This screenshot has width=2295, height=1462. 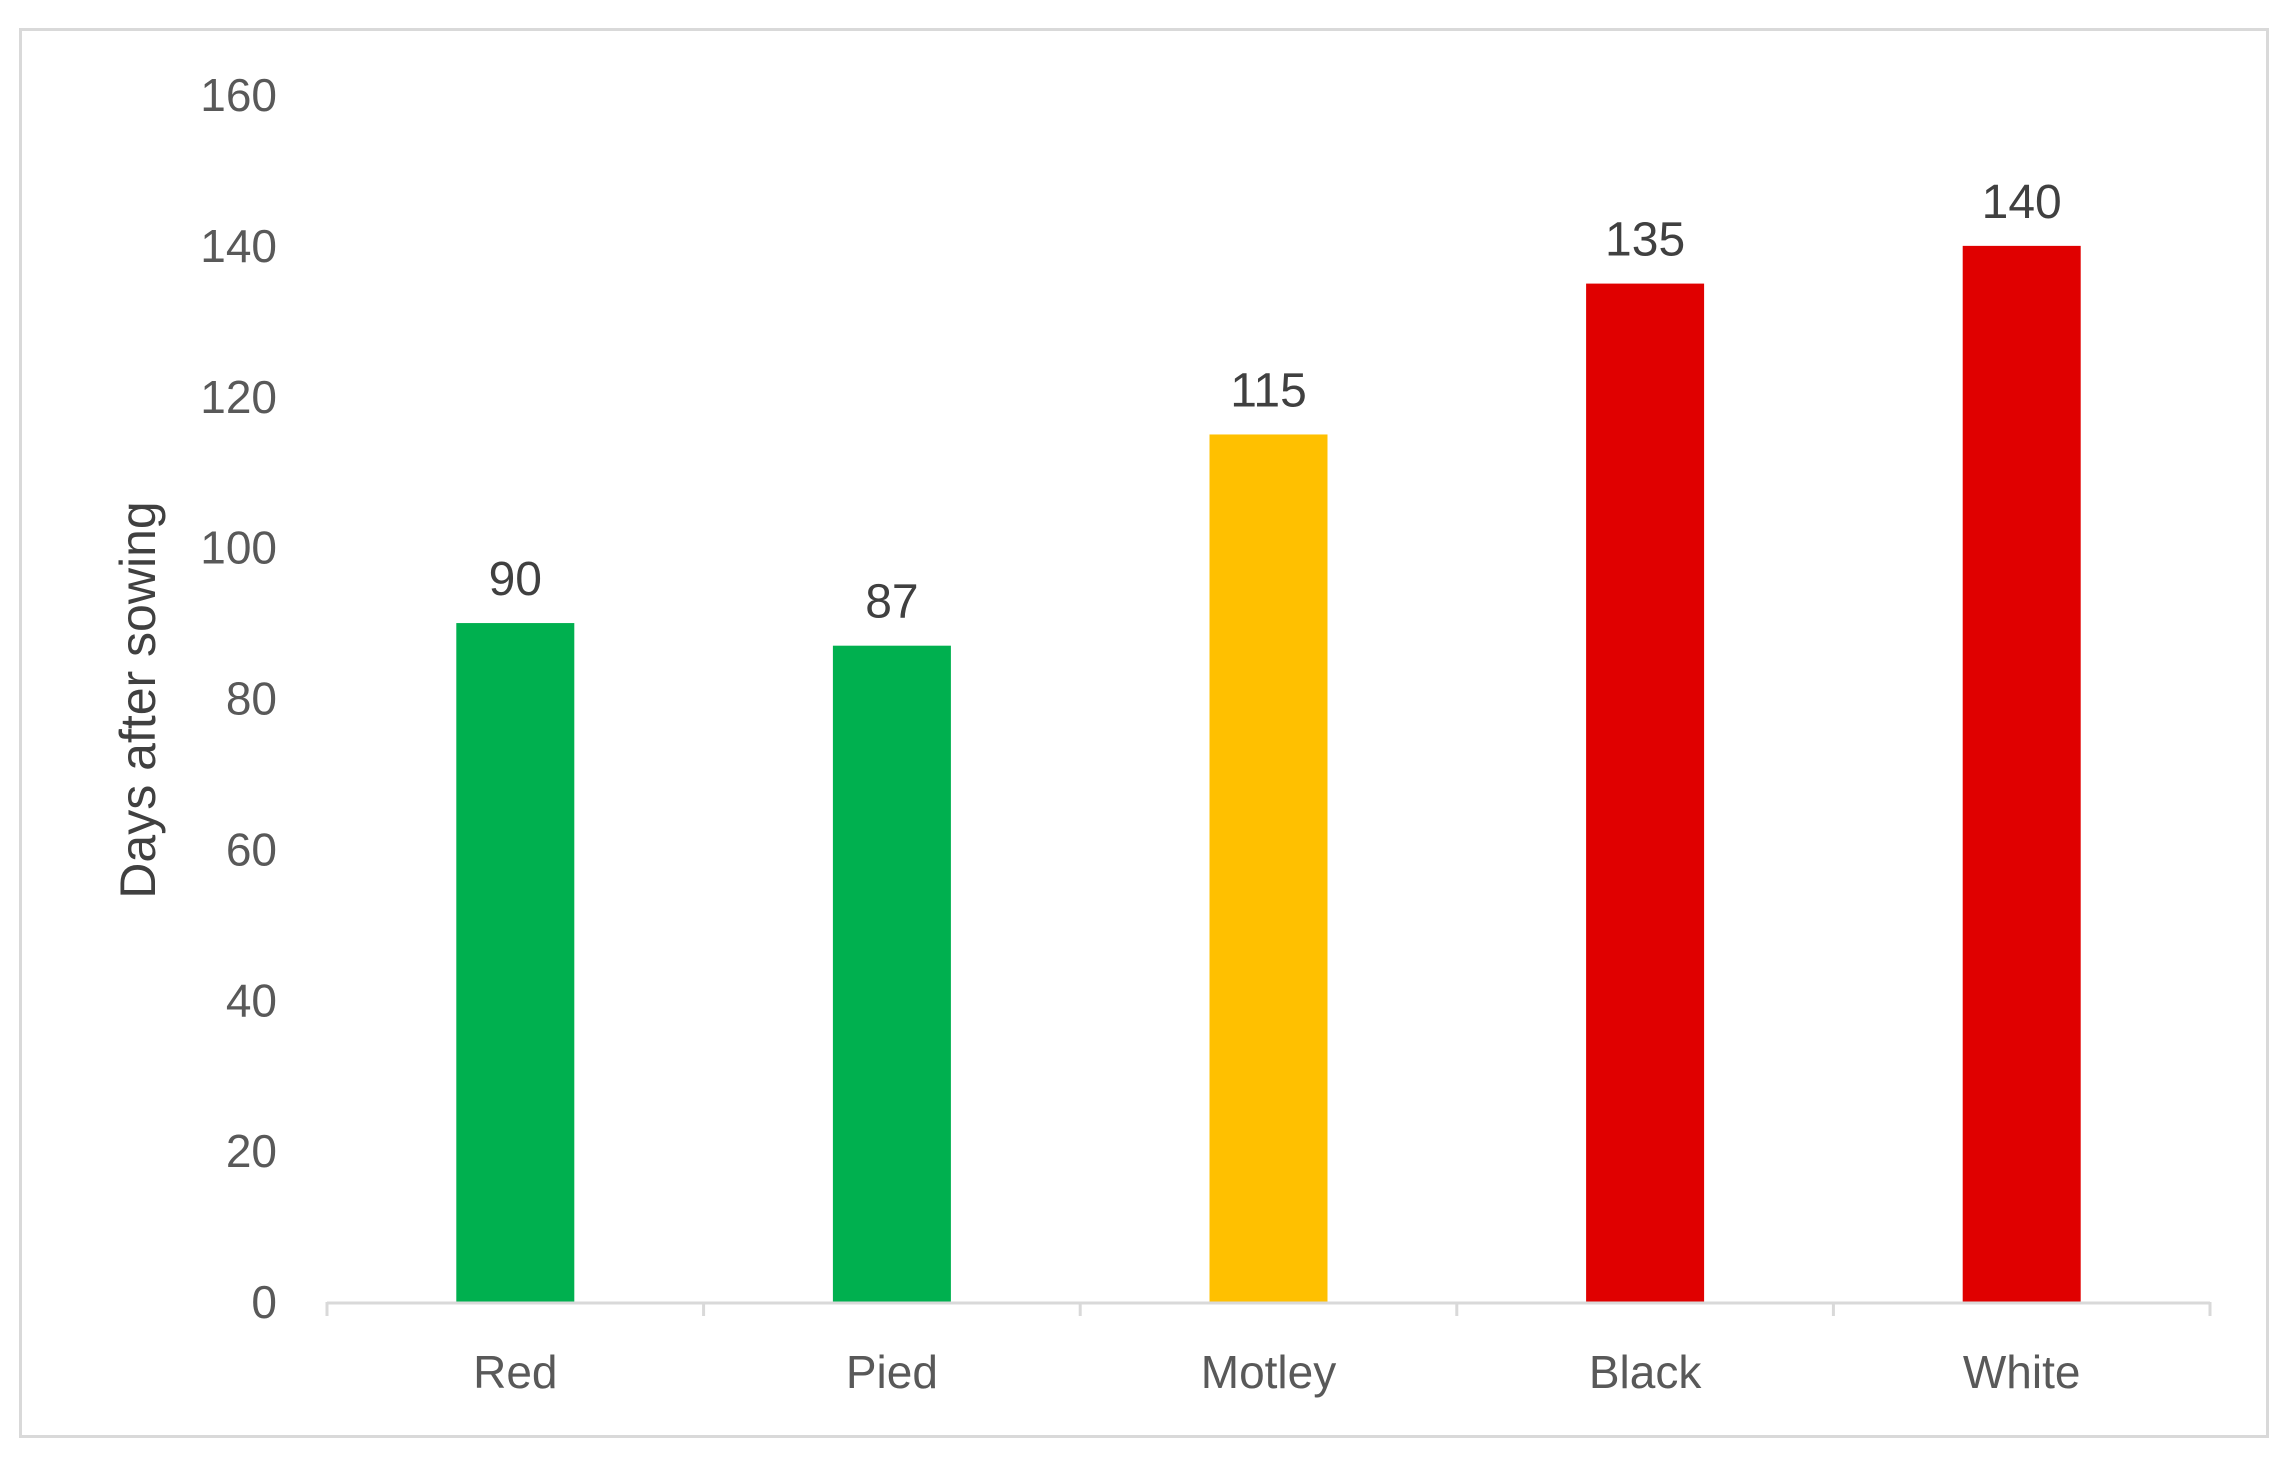 I want to click on bar-red, so click(x=515, y=962).